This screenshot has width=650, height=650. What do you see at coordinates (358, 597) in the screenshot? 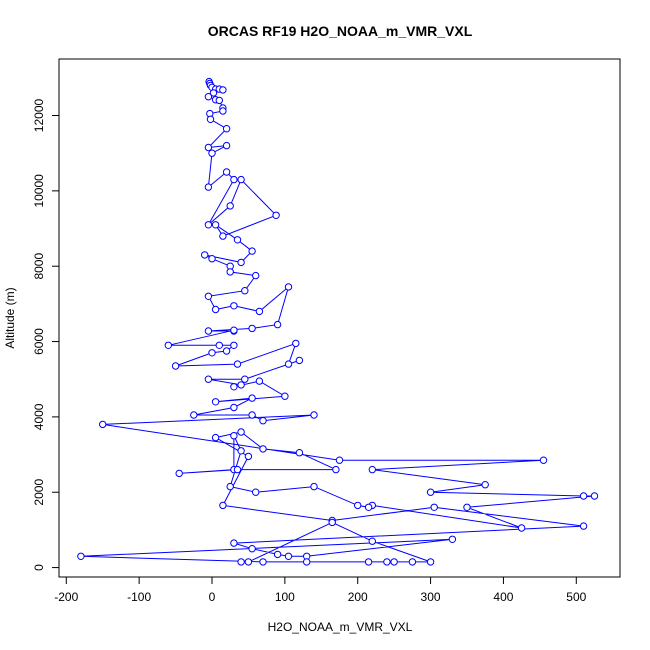
I see `x-tick-label: 200` at bounding box center [358, 597].